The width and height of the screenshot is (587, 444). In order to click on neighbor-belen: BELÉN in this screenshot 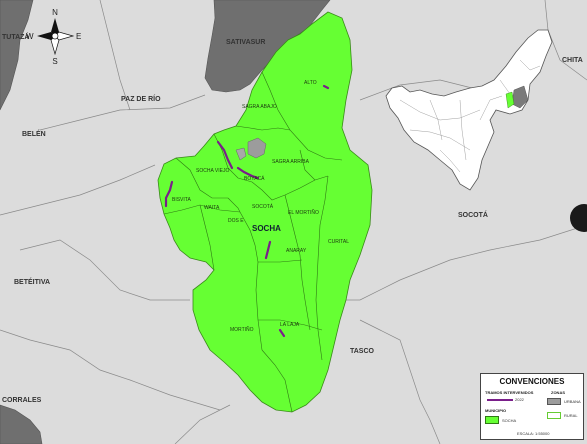, I will do `click(34, 133)`.